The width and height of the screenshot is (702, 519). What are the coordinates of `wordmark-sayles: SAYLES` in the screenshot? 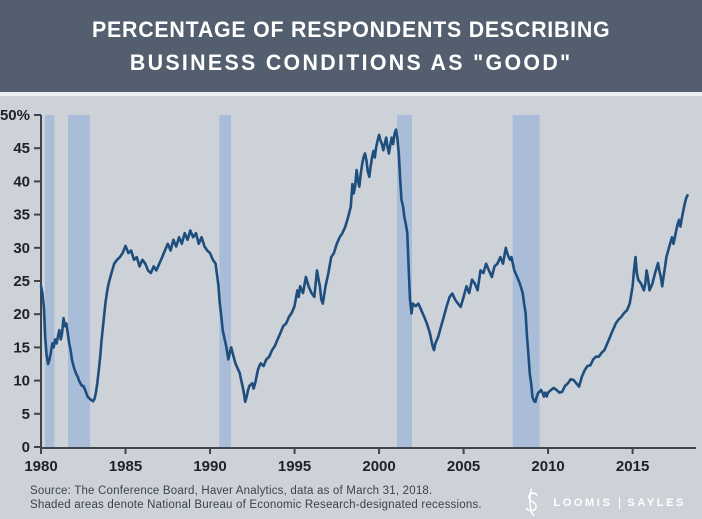 It's located at (656, 502).